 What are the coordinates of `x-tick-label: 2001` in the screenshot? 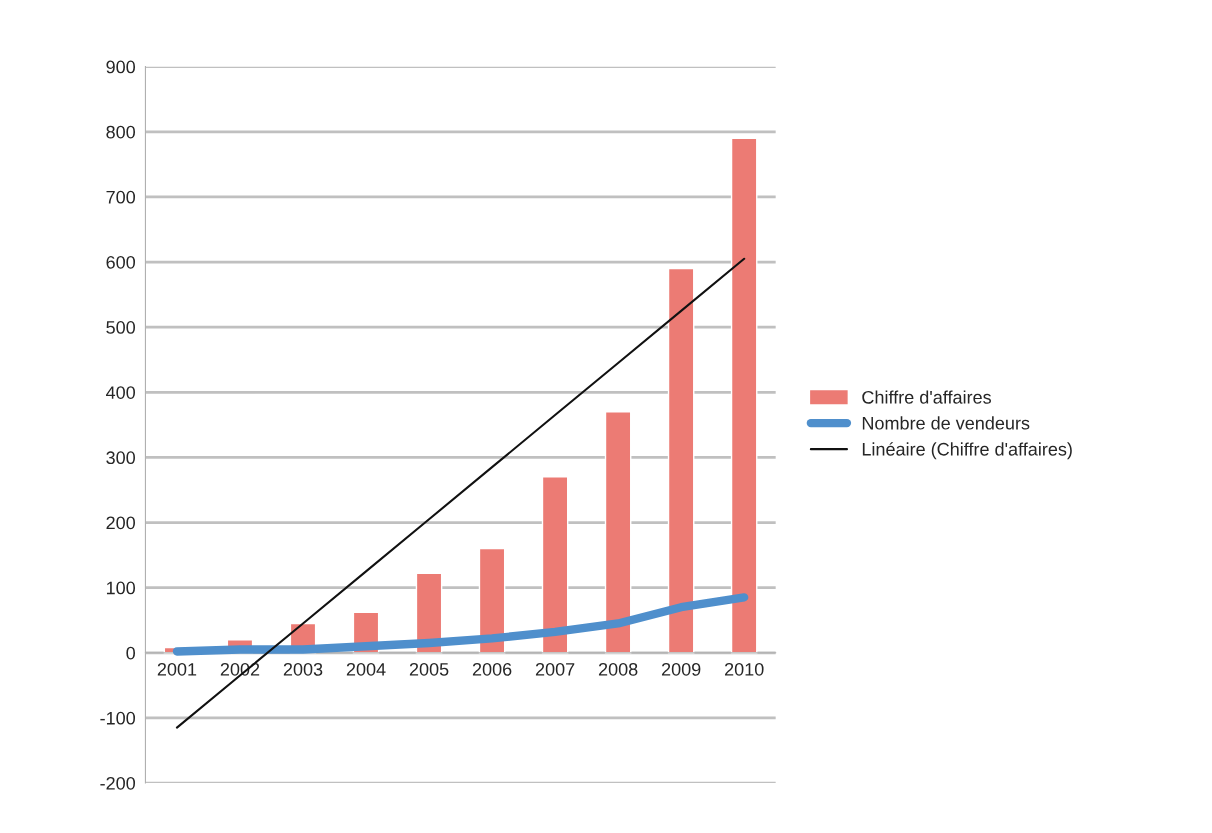 It's located at (177, 669).